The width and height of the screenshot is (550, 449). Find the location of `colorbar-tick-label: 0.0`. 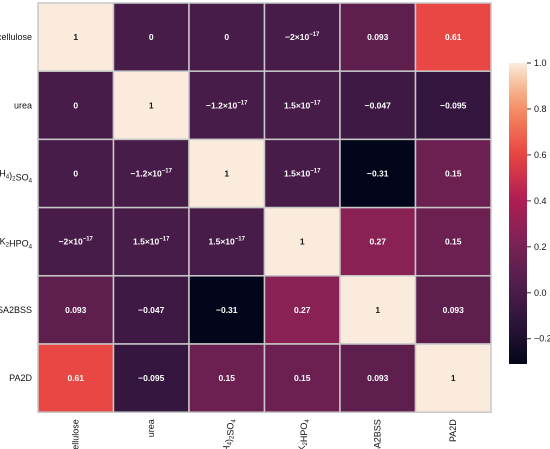

colorbar-tick-label: 0.0 is located at coordinates (540, 293).